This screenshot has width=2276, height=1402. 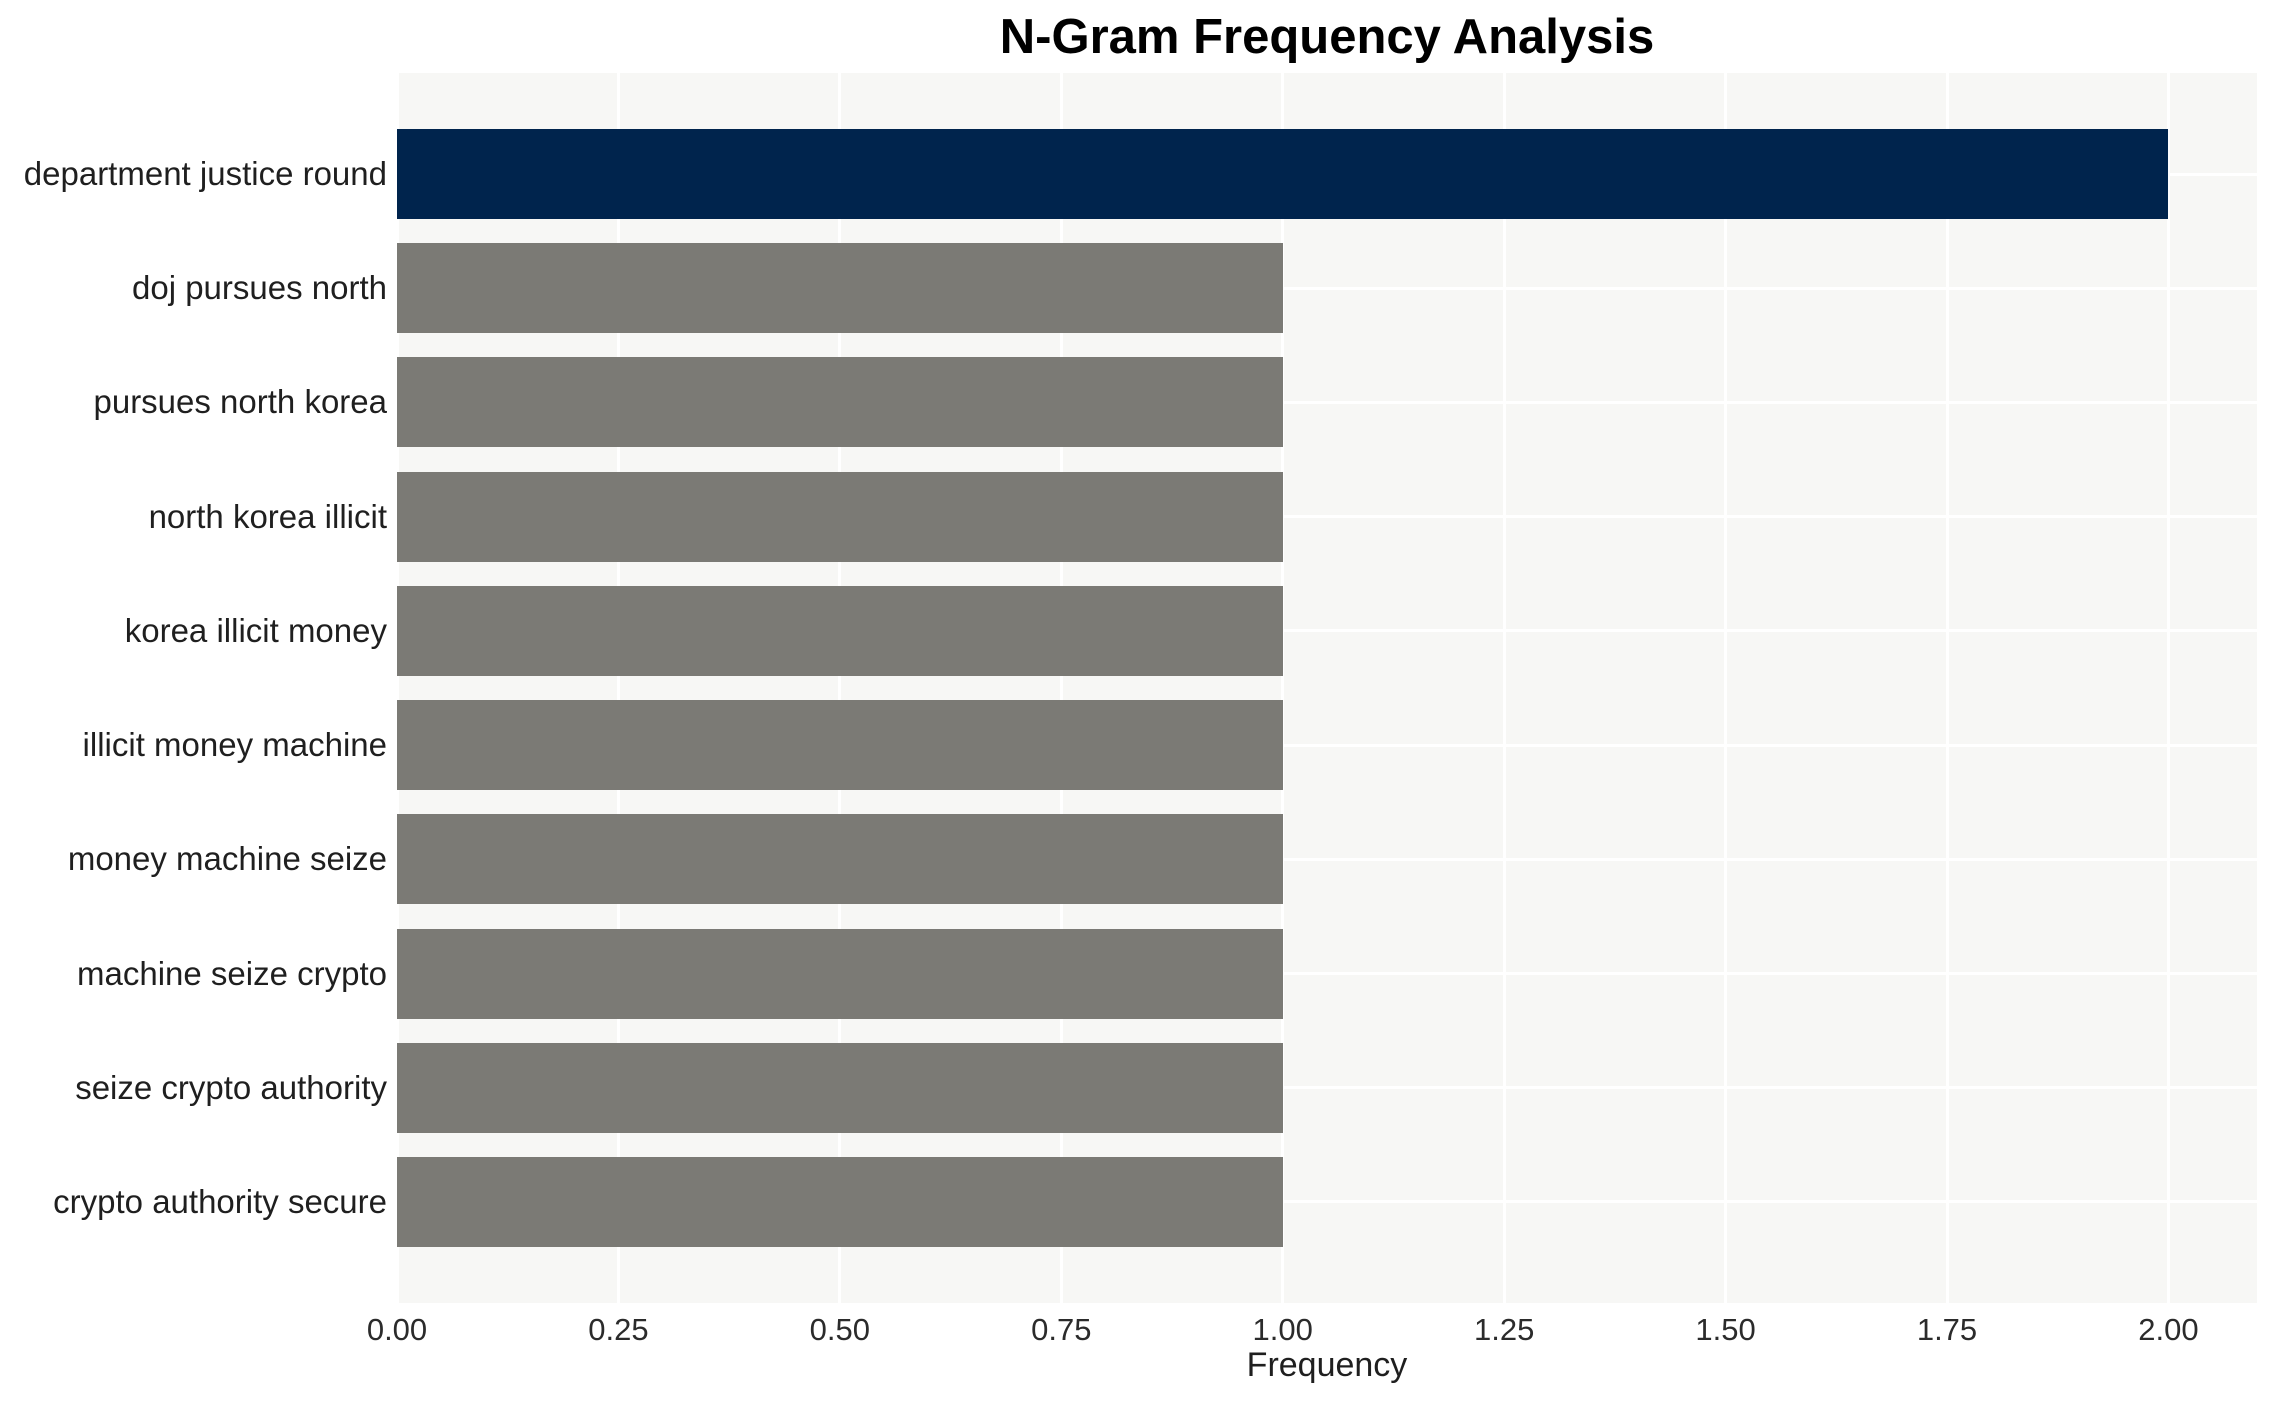 What do you see at coordinates (1327, 1365) in the screenshot?
I see `x-axis-label: Frequency` at bounding box center [1327, 1365].